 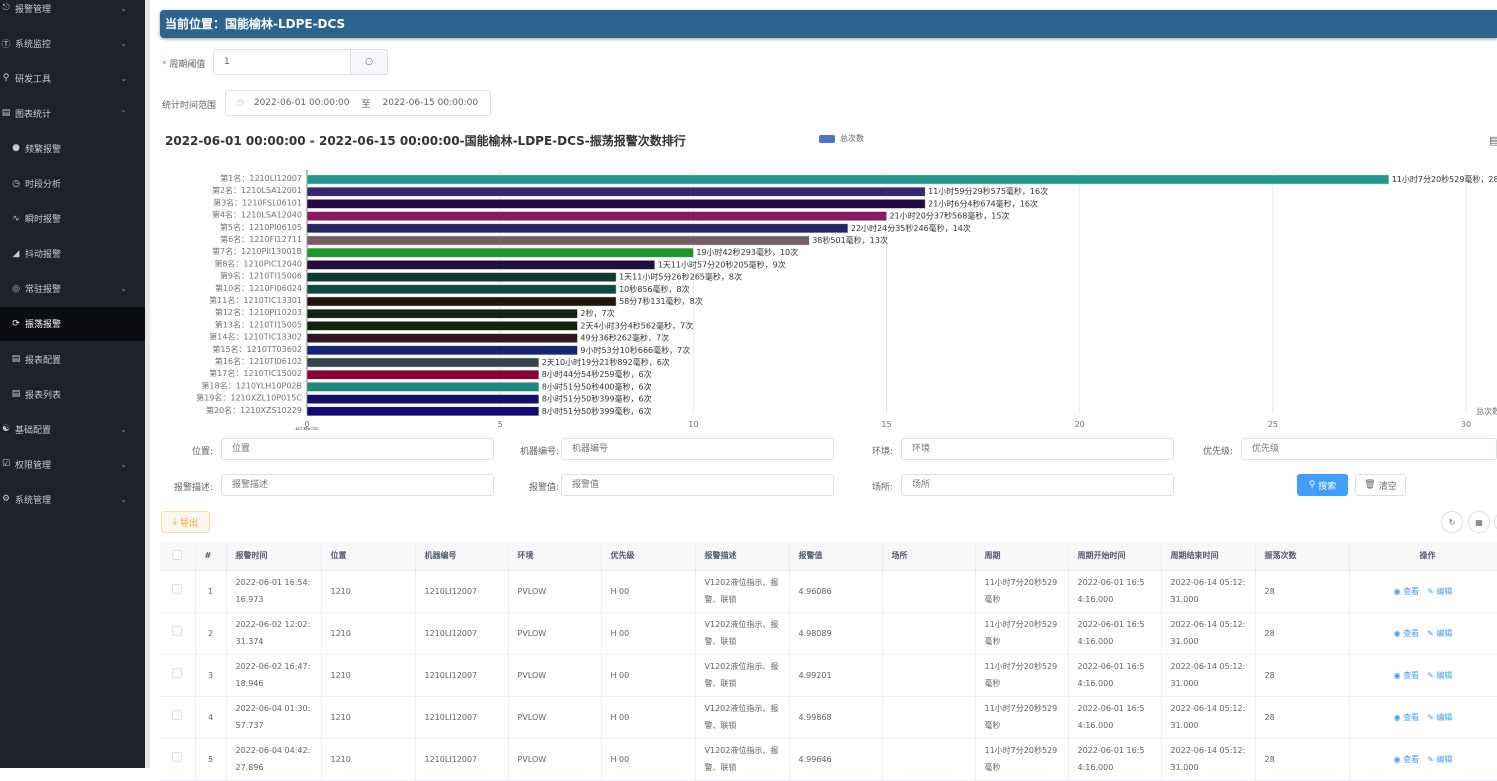 What do you see at coordinates (211, 717) in the screenshot?
I see `cell-no: 4` at bounding box center [211, 717].